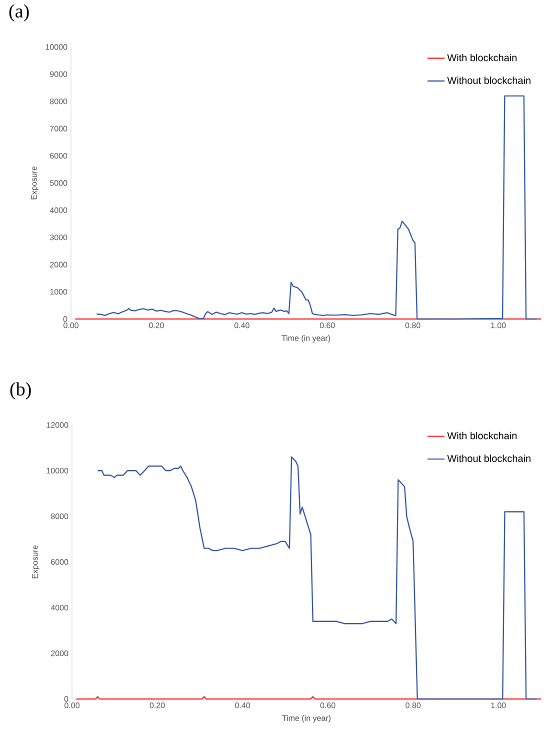 The width and height of the screenshot is (552, 743). What do you see at coordinates (59, 183) in the screenshot?
I see `y-tick-label: 5000` at bounding box center [59, 183].